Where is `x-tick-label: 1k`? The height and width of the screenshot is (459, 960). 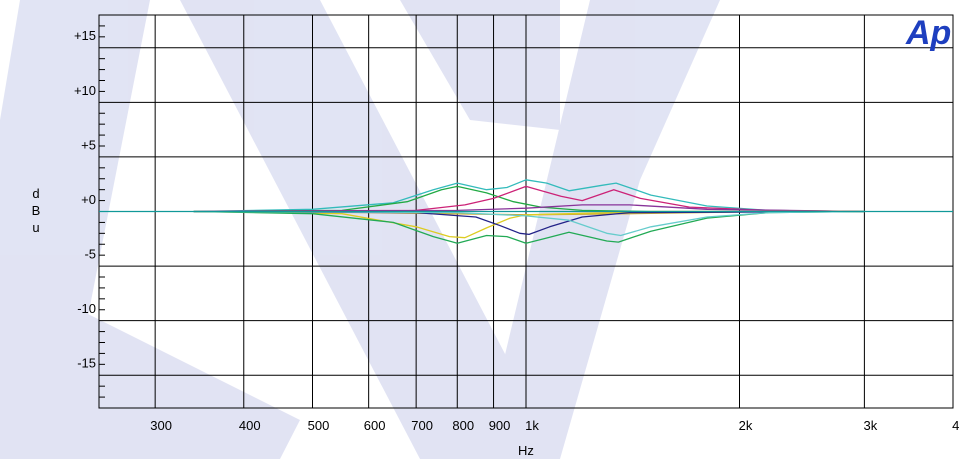
x-tick-label: 1k is located at coordinates (532, 425).